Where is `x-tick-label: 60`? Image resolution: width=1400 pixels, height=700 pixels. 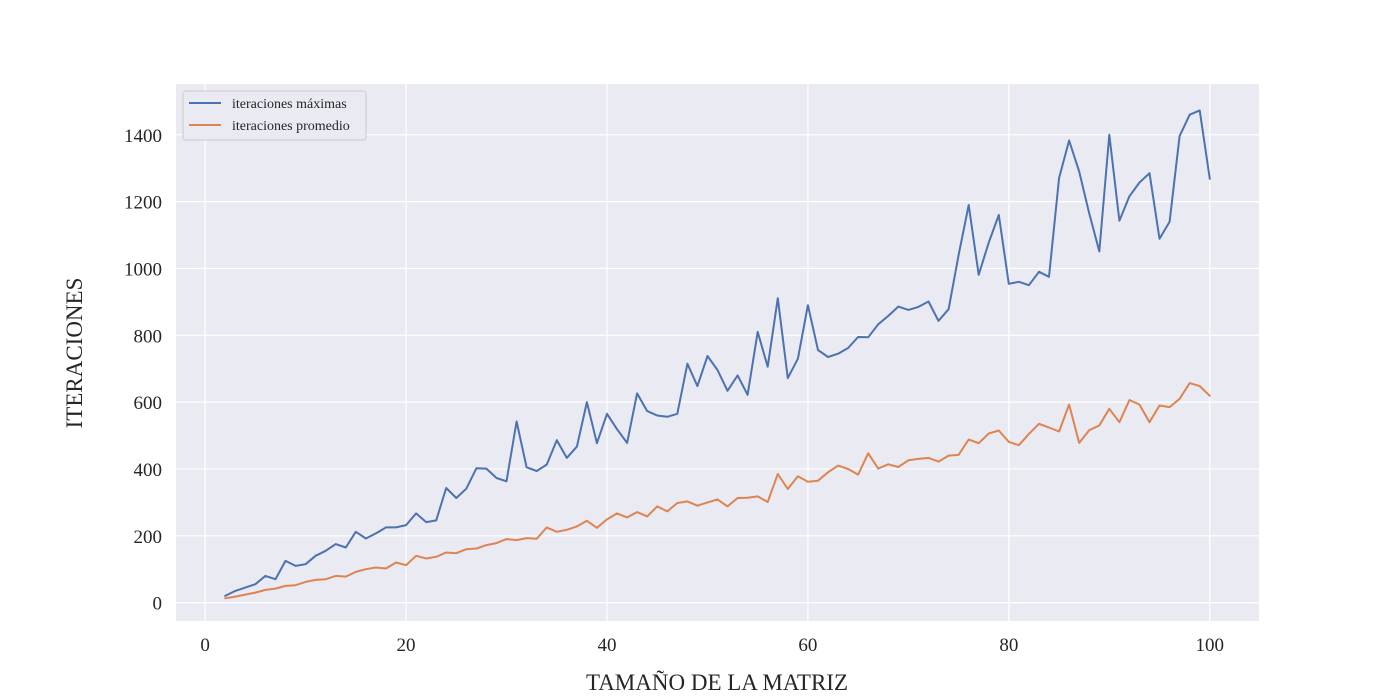
x-tick-label: 60 is located at coordinates (807, 645).